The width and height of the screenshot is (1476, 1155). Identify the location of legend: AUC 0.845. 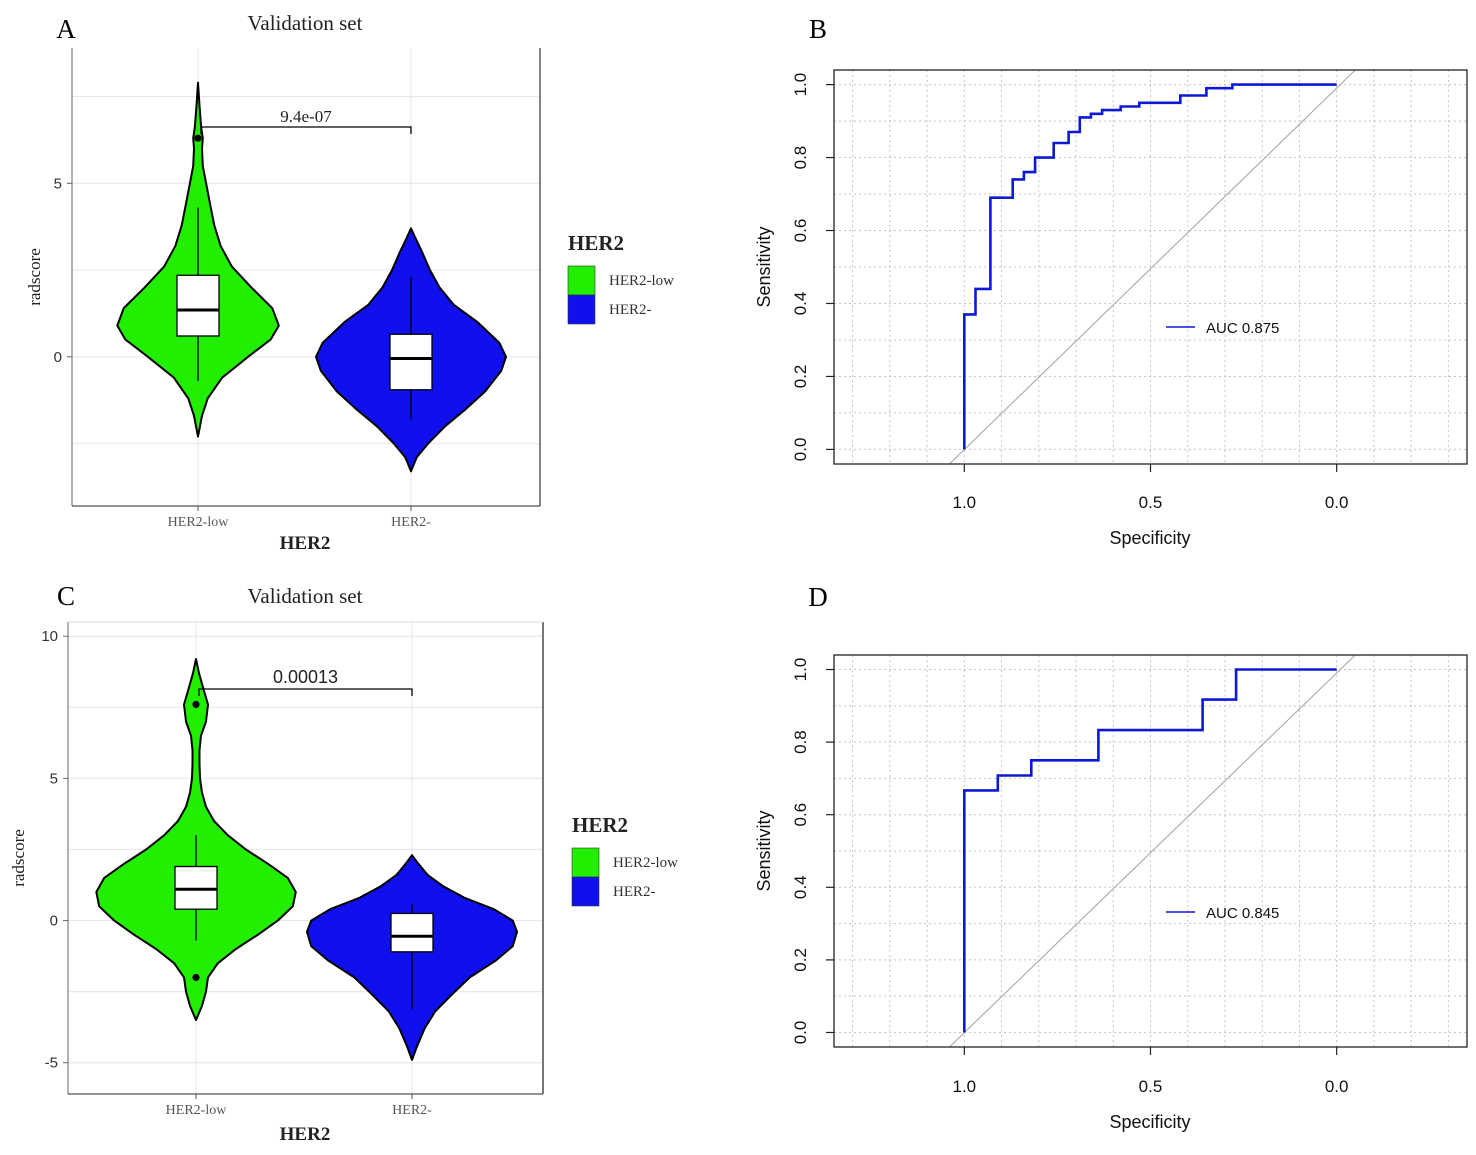
(1222, 913).